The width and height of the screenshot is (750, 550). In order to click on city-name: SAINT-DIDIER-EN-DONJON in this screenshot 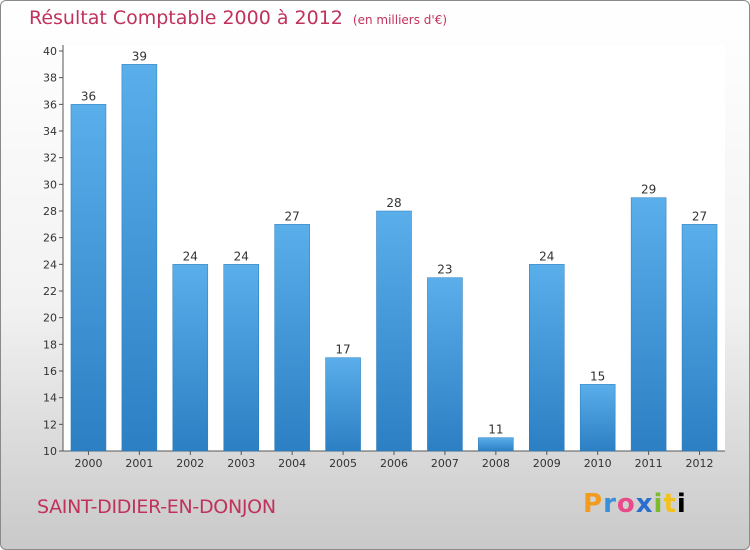, I will do `click(156, 507)`.